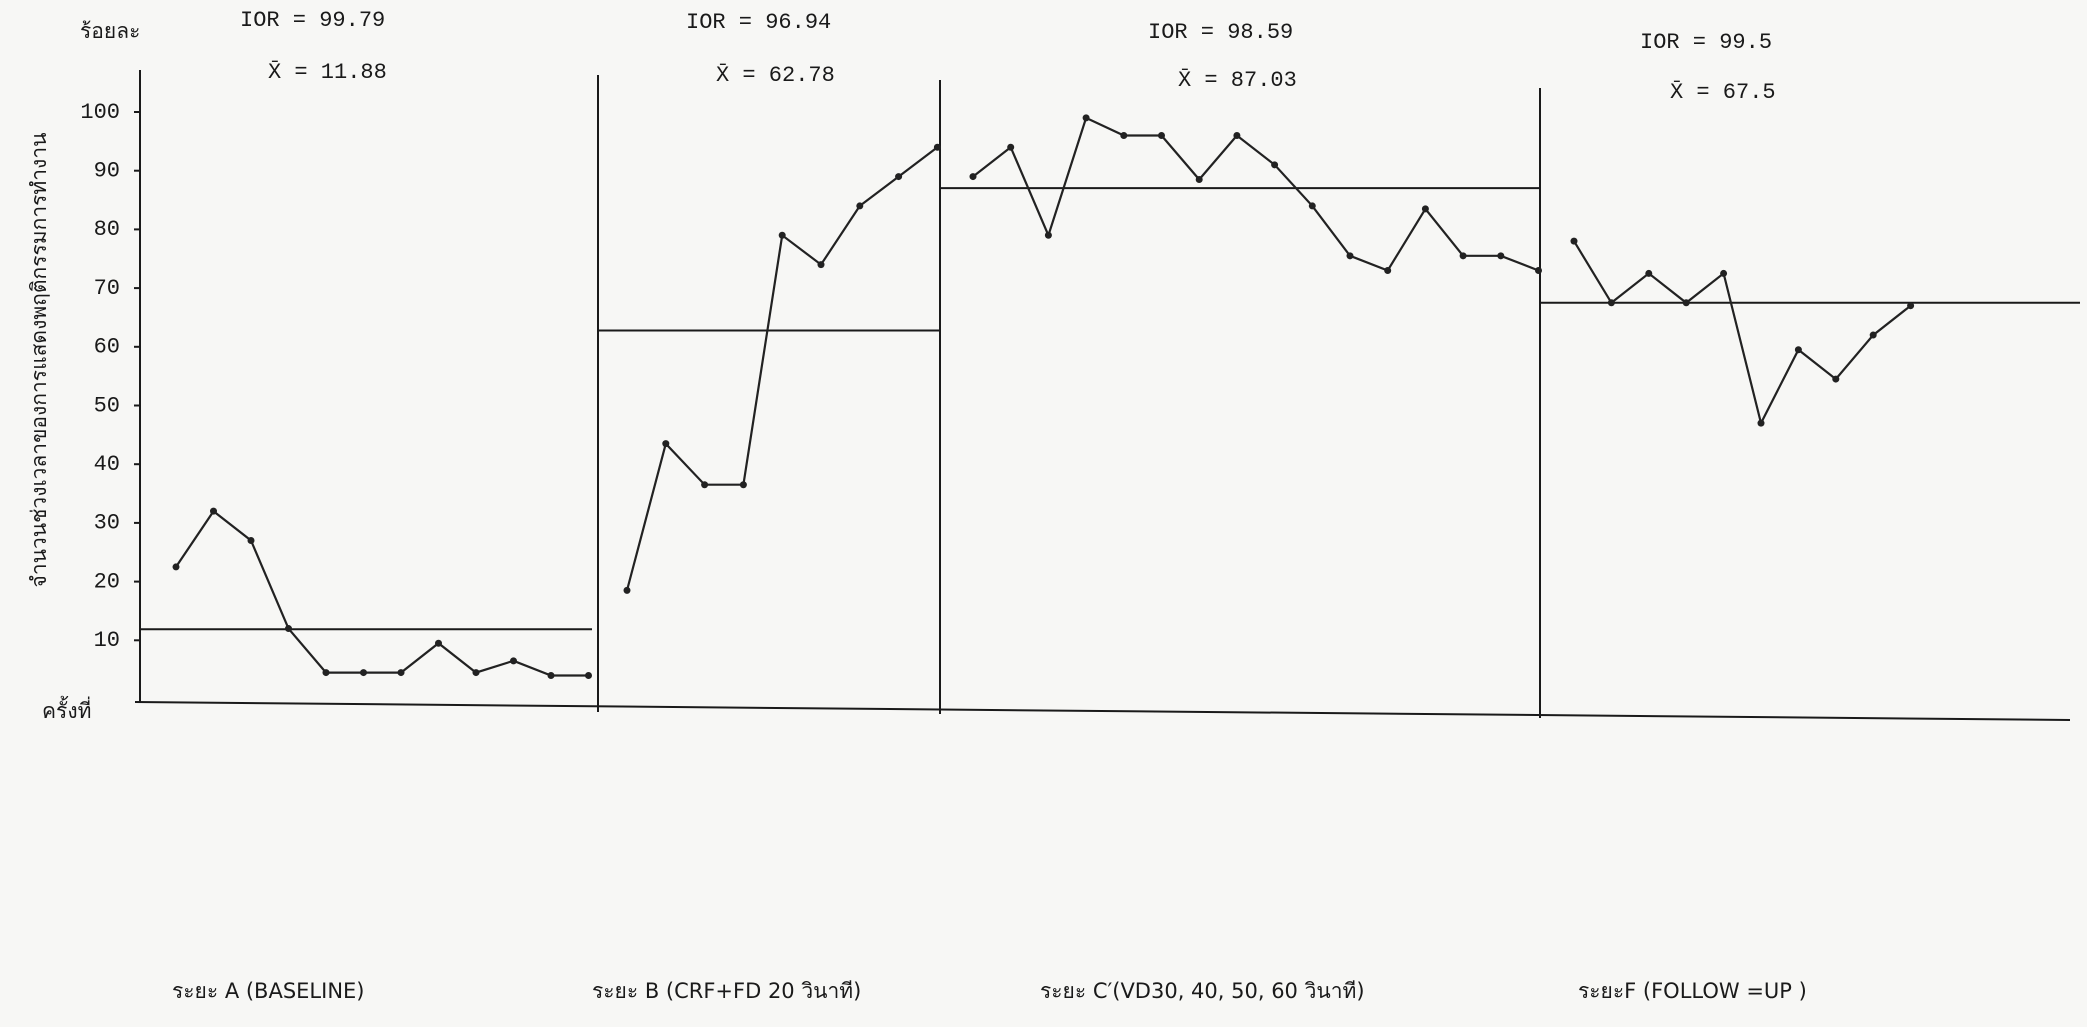  Describe the element at coordinates (327, 72) in the screenshot. I see `mean-label: X̄ = 11.88` at that location.